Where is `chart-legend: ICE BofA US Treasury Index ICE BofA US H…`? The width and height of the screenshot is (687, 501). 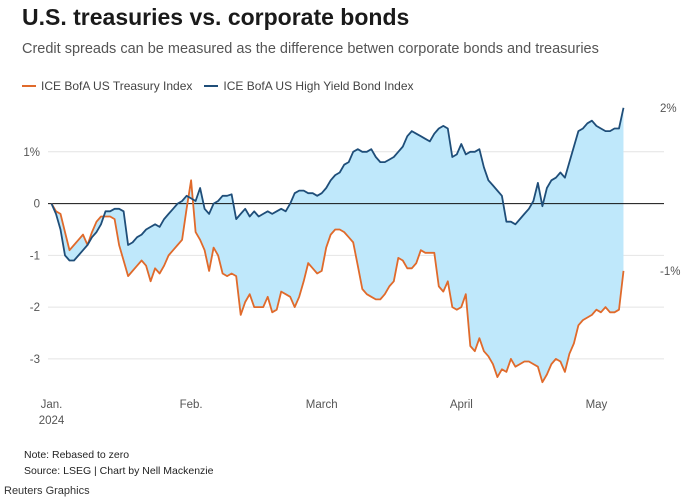 chart-legend: ICE BofA US Treasury Index ICE BofA US H… is located at coordinates (224, 86).